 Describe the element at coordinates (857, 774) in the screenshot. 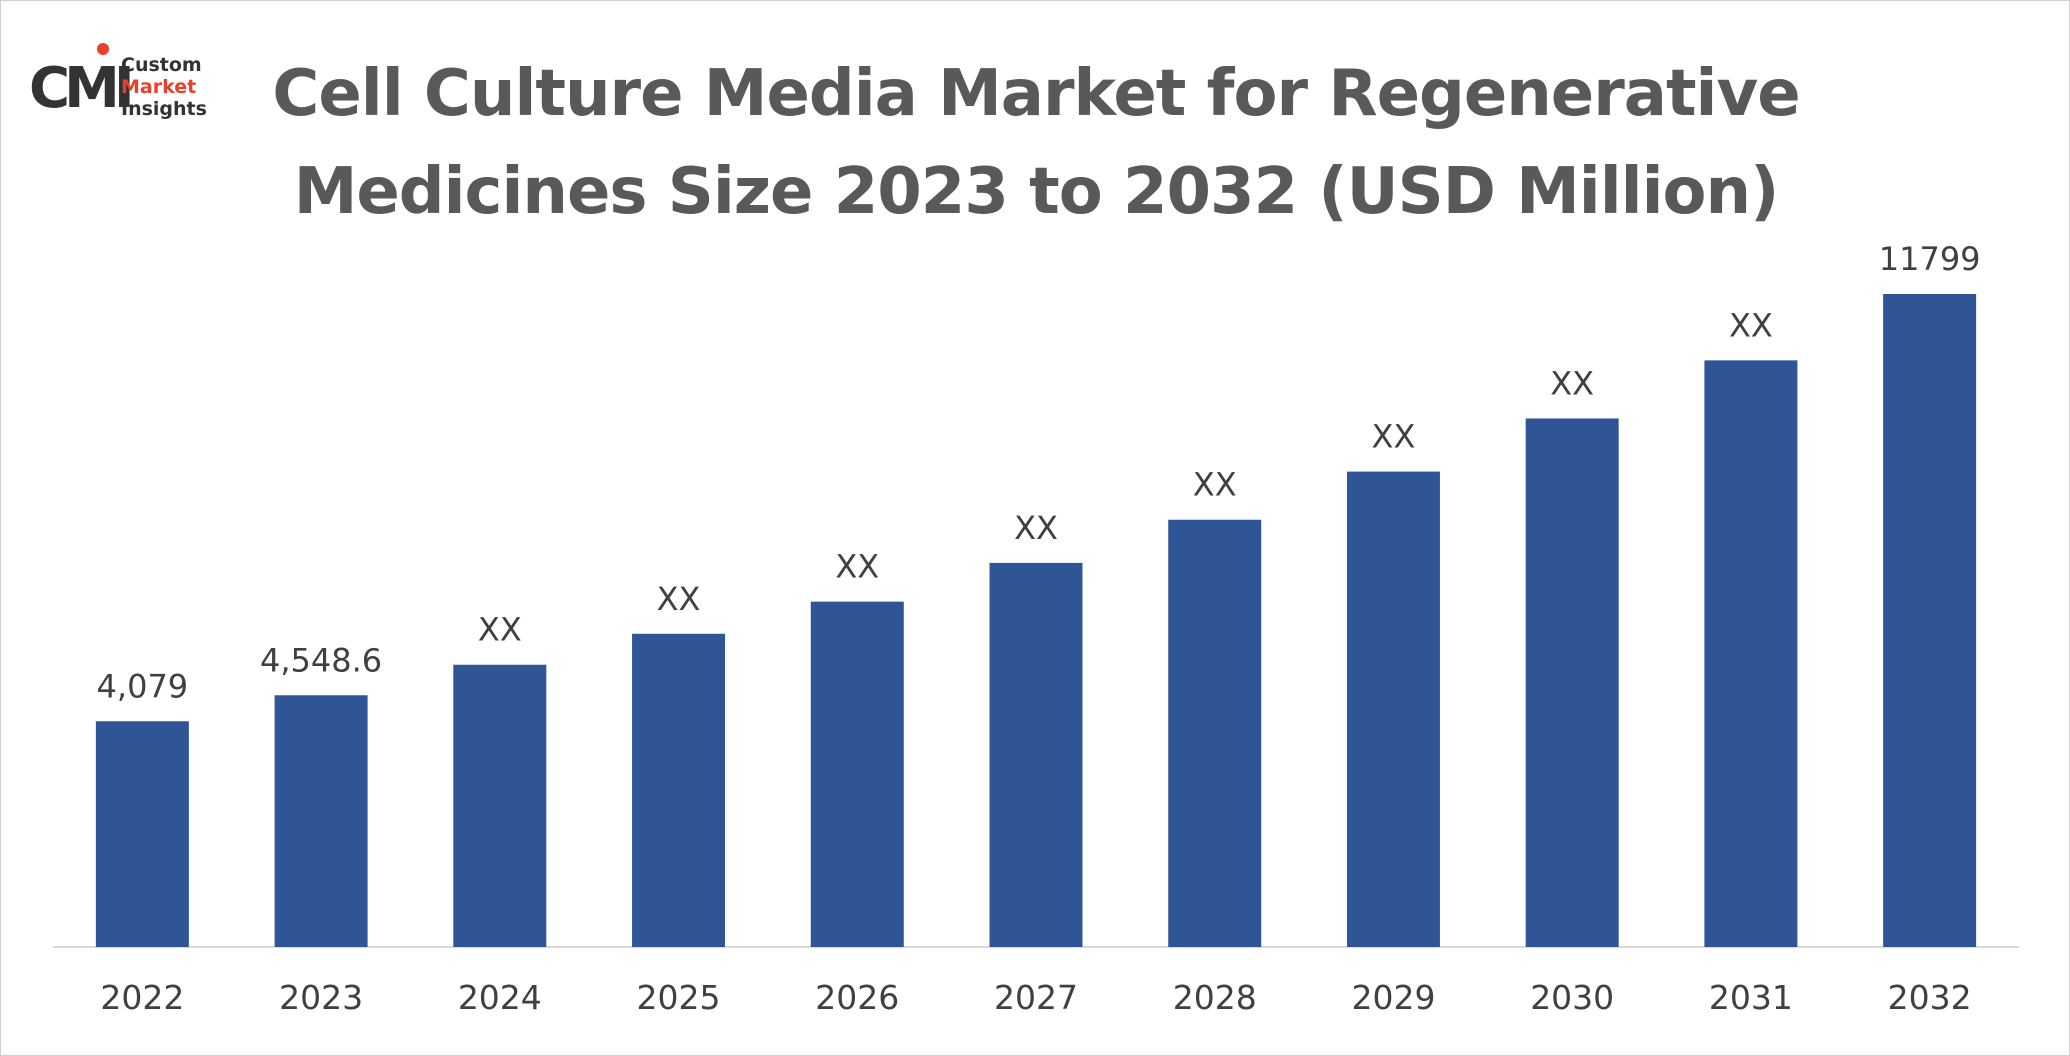

I see `bar-2026` at that location.